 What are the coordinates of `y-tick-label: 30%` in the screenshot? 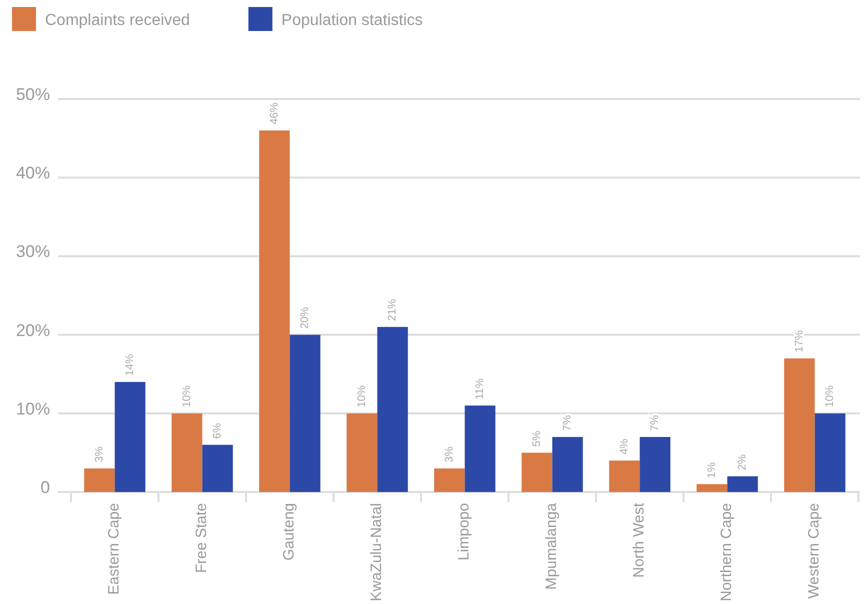 It's located at (33, 252).